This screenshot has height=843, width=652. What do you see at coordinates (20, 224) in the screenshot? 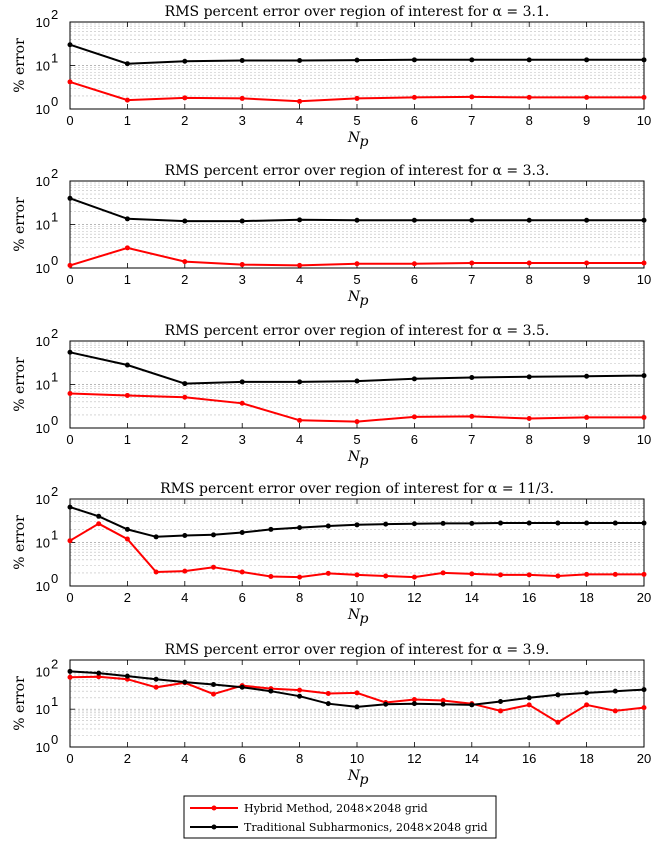
I see `y-axis-label: % error` at bounding box center [20, 224].